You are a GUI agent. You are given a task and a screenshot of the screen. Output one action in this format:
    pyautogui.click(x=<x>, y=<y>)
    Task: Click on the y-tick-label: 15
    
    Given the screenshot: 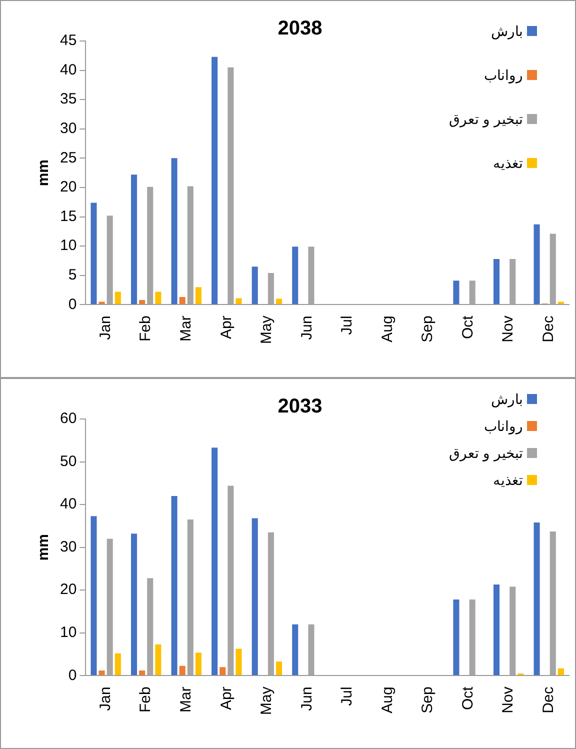 What is the action you would take?
    pyautogui.click(x=68, y=216)
    